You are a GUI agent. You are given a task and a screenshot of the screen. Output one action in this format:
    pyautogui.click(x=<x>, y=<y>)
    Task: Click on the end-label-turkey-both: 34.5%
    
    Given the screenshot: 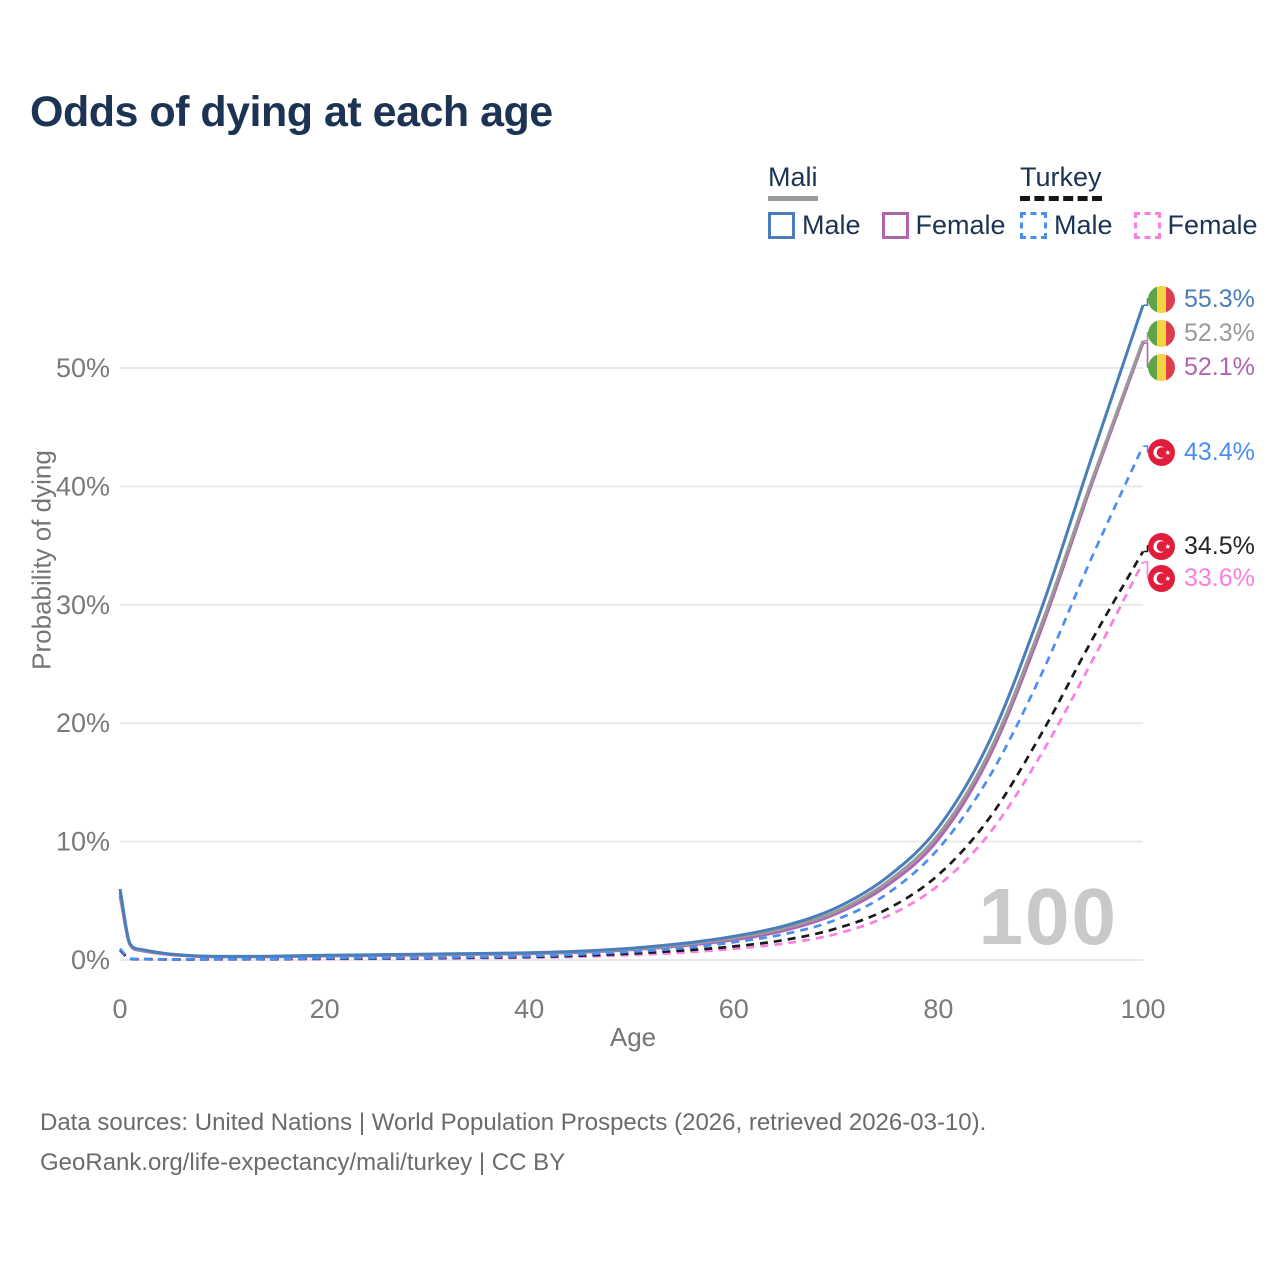 What is the action you would take?
    pyautogui.click(x=1201, y=546)
    